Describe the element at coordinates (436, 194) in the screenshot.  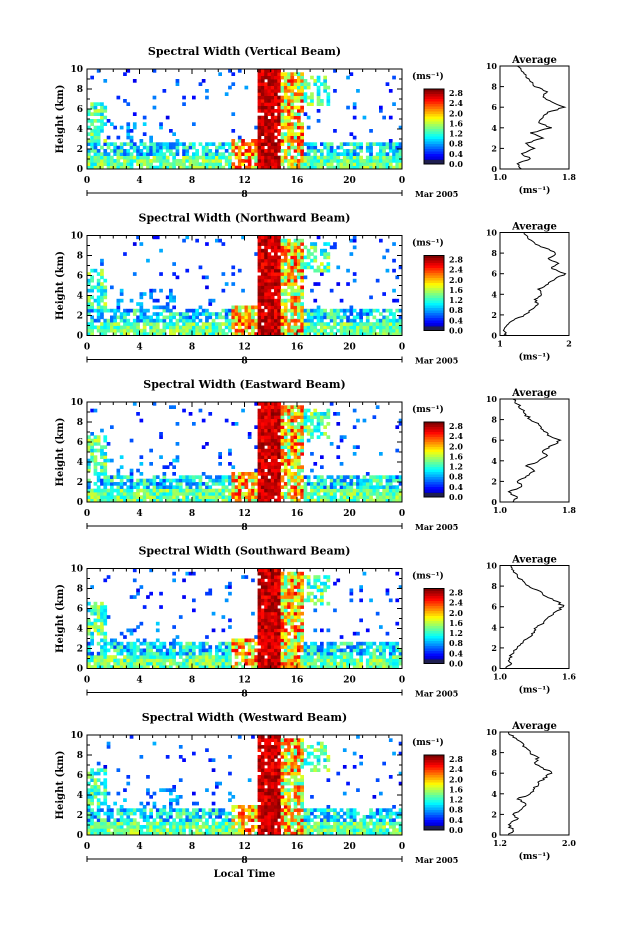
I see `date-label: Mar 2005` at that location.